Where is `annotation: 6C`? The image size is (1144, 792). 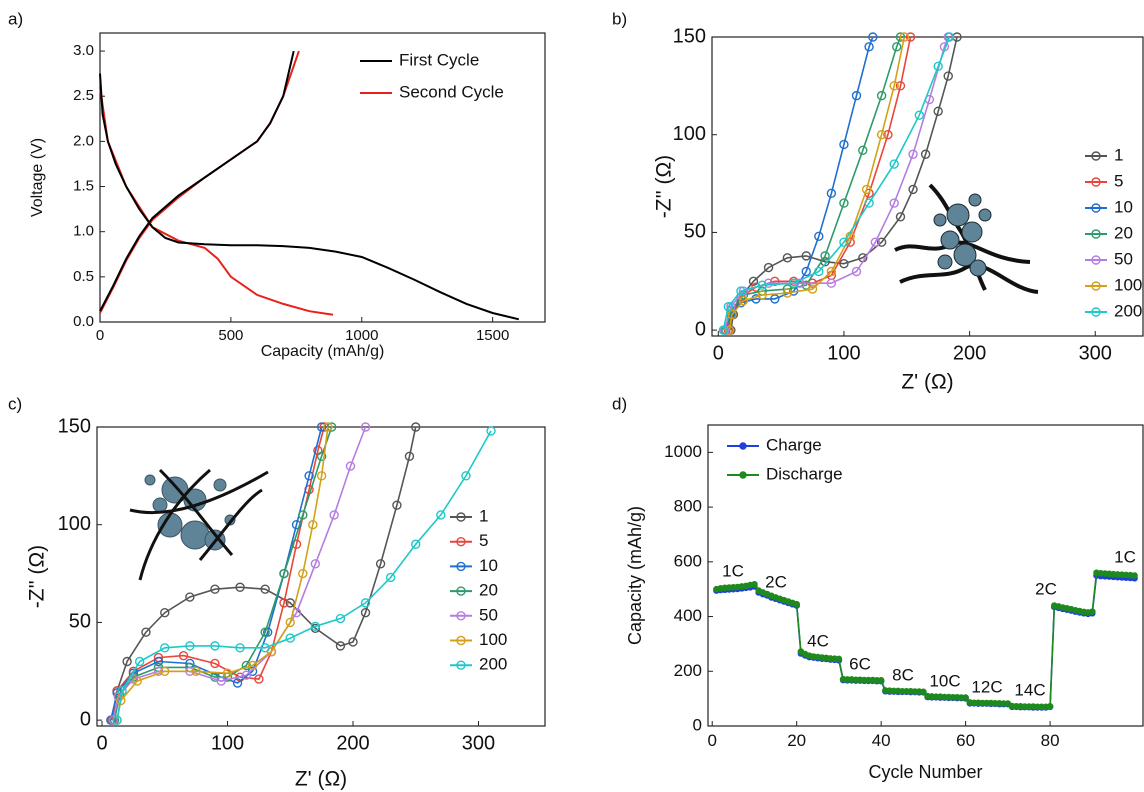
annotation: 6C is located at coordinates (860, 663).